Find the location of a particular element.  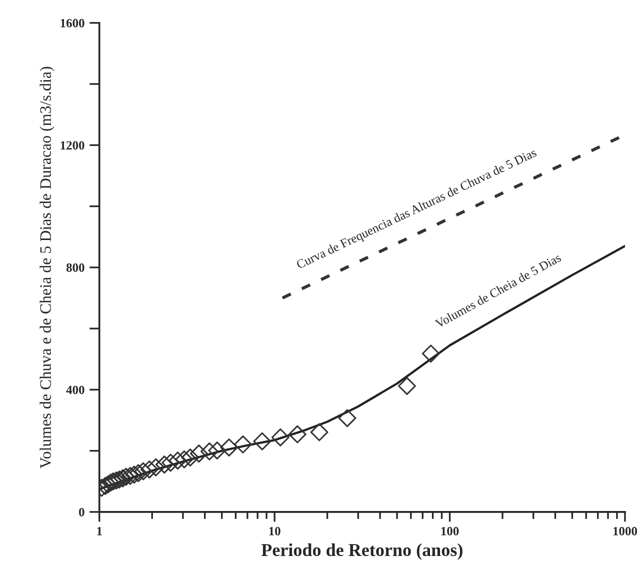

y-tick-label: 1200 is located at coordinates (72, 145).